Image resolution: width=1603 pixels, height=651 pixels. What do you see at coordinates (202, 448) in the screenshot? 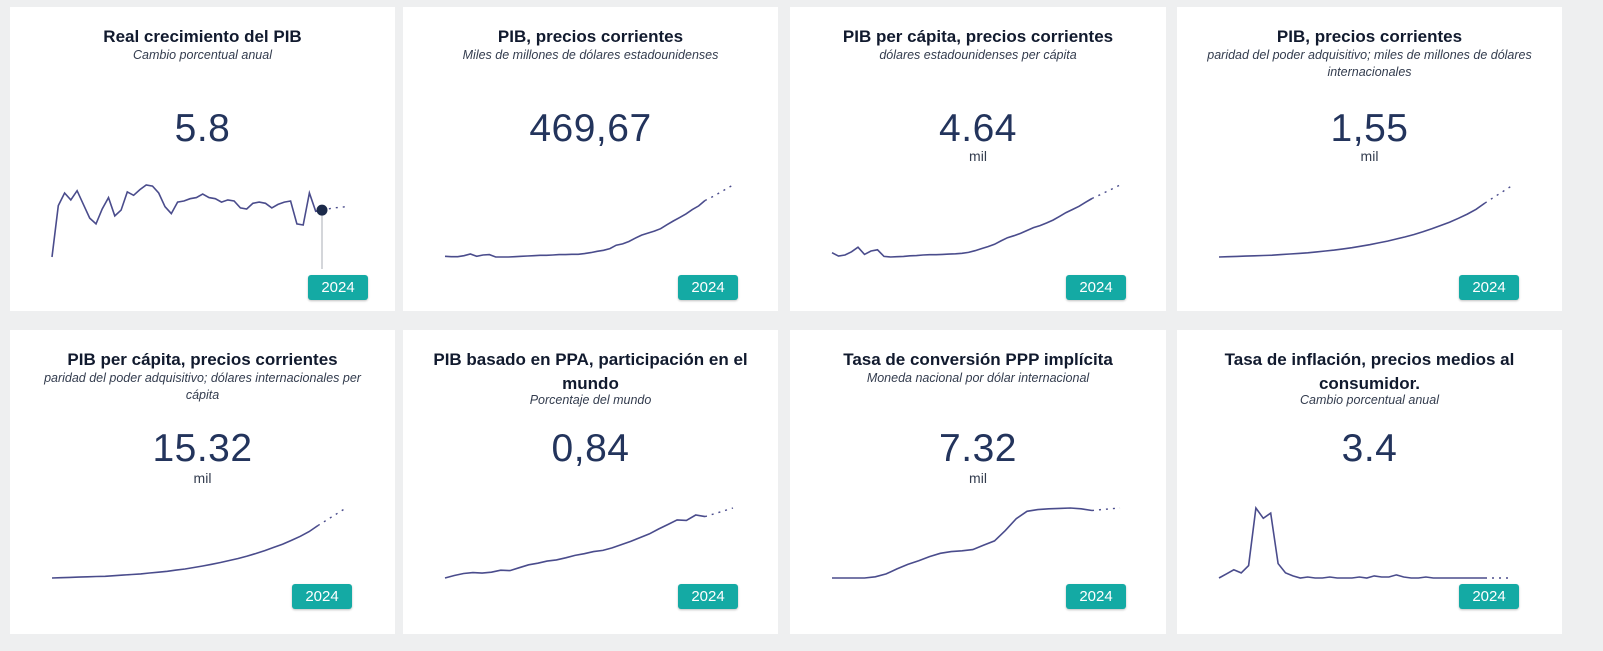
I see `card-value: 15.32` at bounding box center [202, 448].